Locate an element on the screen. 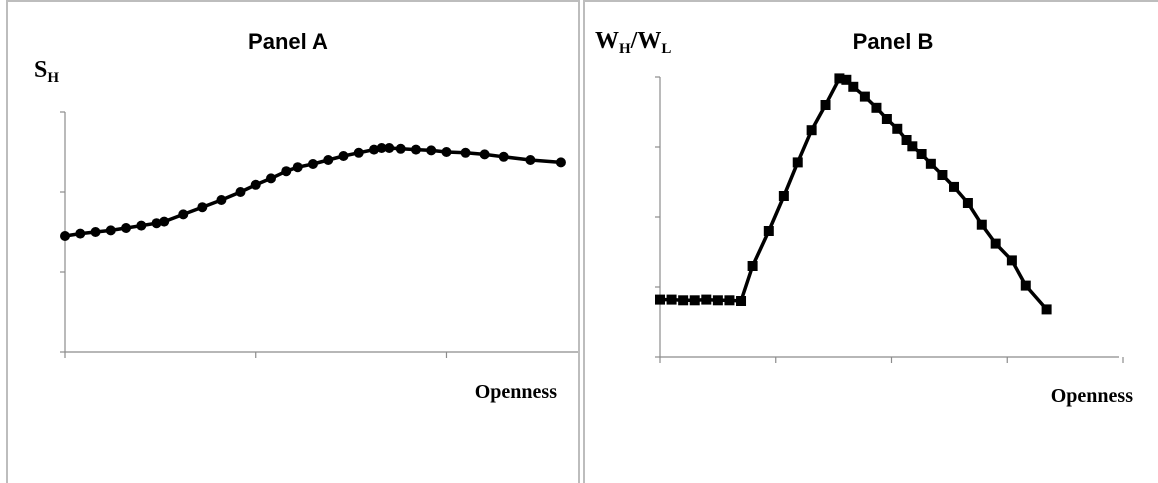  panel-b-title: Panel B is located at coordinates (893, 41).